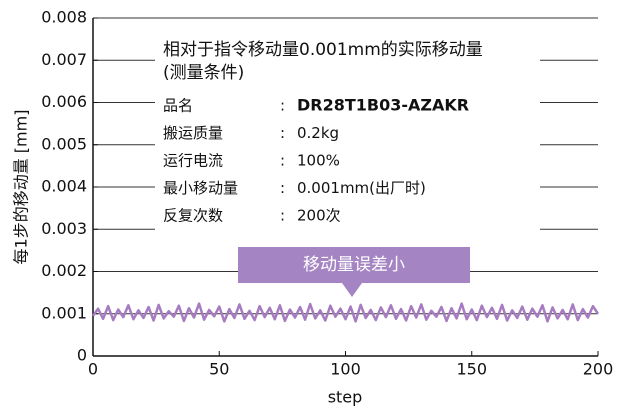 This screenshot has width=634, height=419. I want to click on condition-label: 反复次数, so click(193, 216).